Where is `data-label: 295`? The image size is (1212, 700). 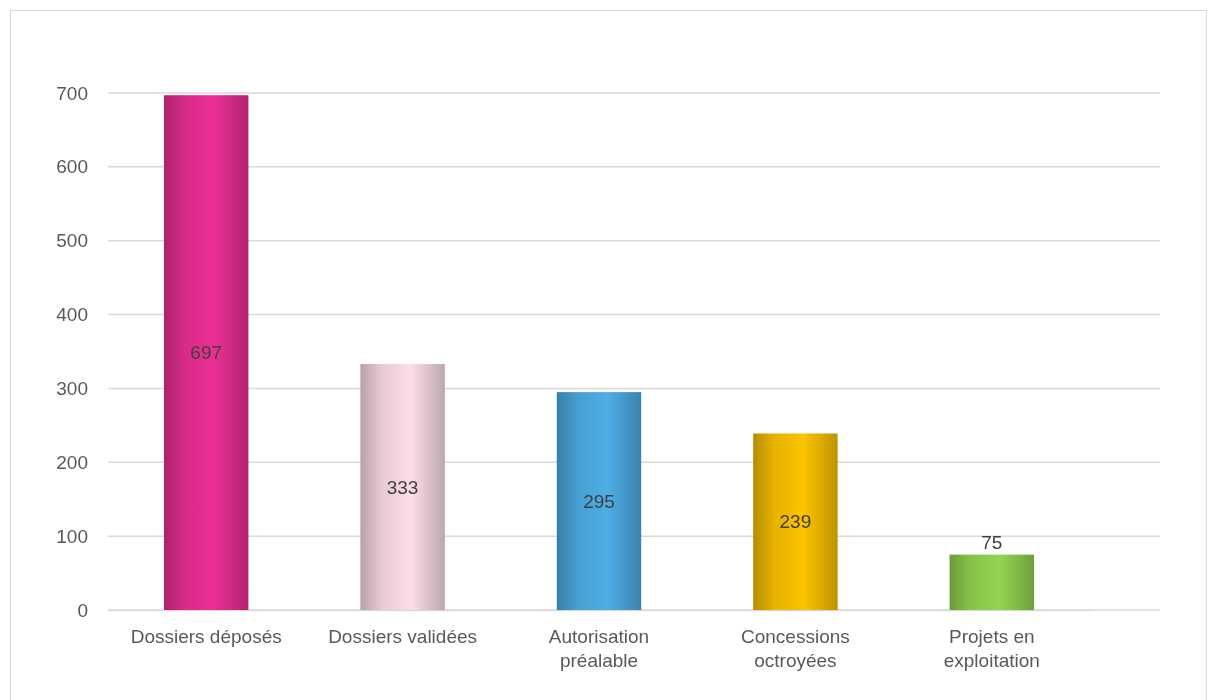 data-label: 295 is located at coordinates (599, 501).